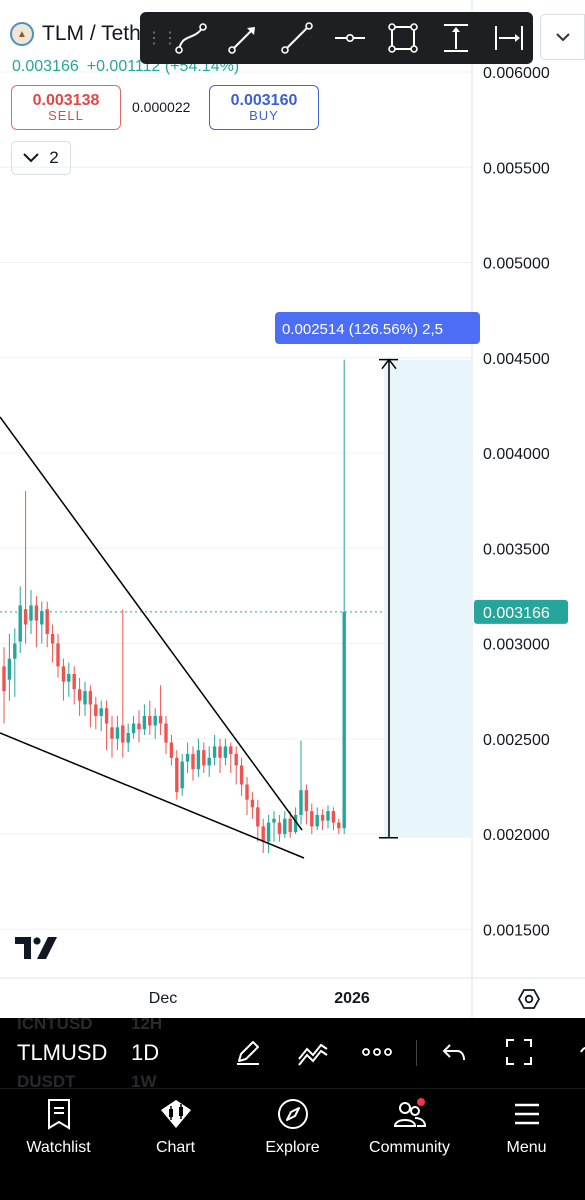 The width and height of the screenshot is (585, 1200). I want to click on sell-label: SELL, so click(66, 116).